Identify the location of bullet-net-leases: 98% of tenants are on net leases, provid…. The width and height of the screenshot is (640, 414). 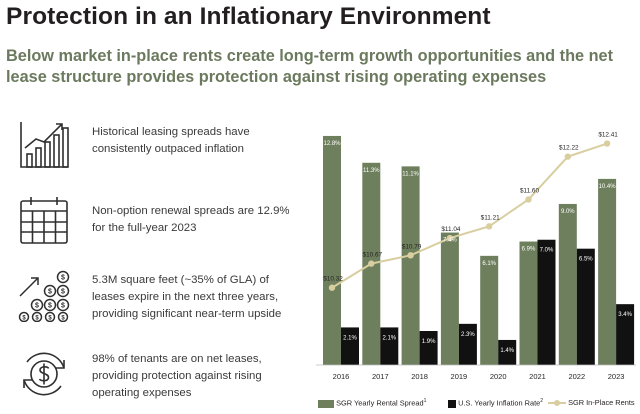
(158, 378).